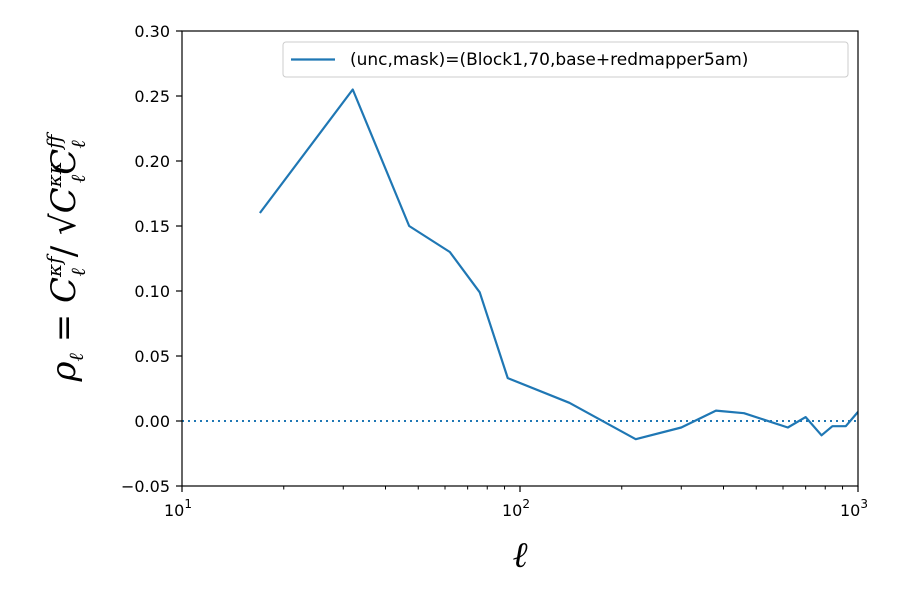 This screenshot has width=900, height=600. I want to click on x-tick-label: 10³, so click(854, 508).